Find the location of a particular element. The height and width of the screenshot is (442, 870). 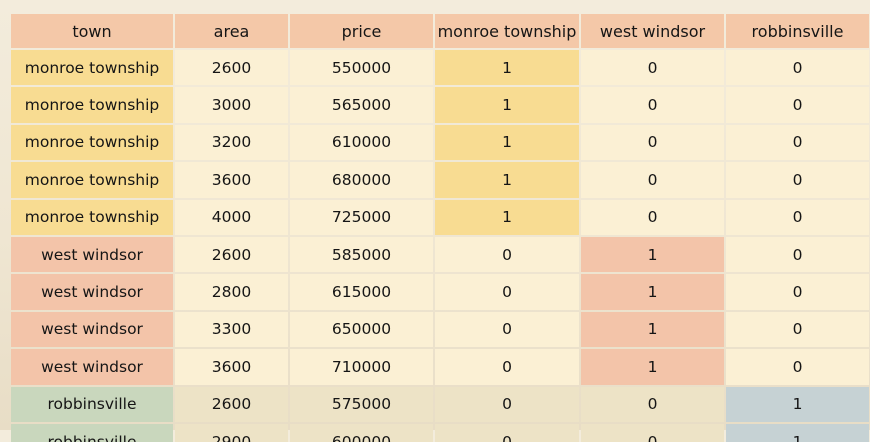

price-cell: 615000 is located at coordinates (361, 292).